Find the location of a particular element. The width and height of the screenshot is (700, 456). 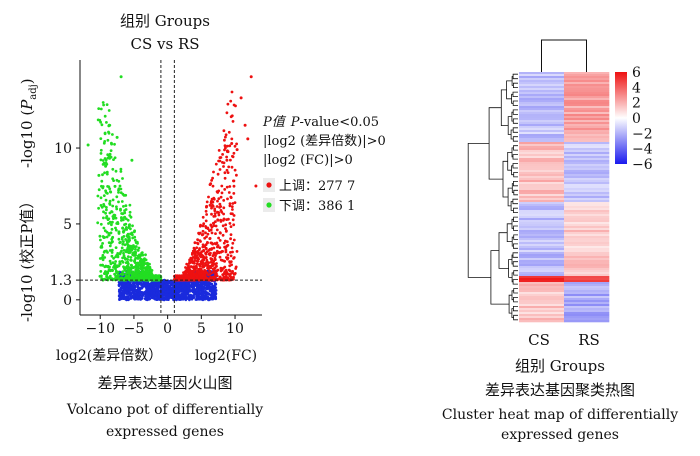

volcano-xlabel-en: log2(FC) is located at coordinates (226, 356).